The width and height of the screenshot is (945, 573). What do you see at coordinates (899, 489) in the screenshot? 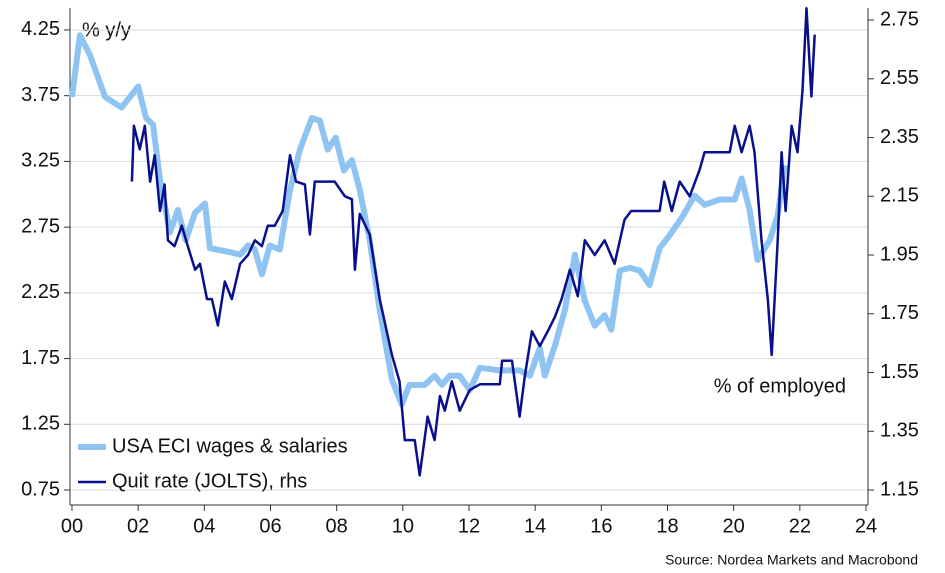
I see `y2-tick-label: 1.15` at bounding box center [899, 489].